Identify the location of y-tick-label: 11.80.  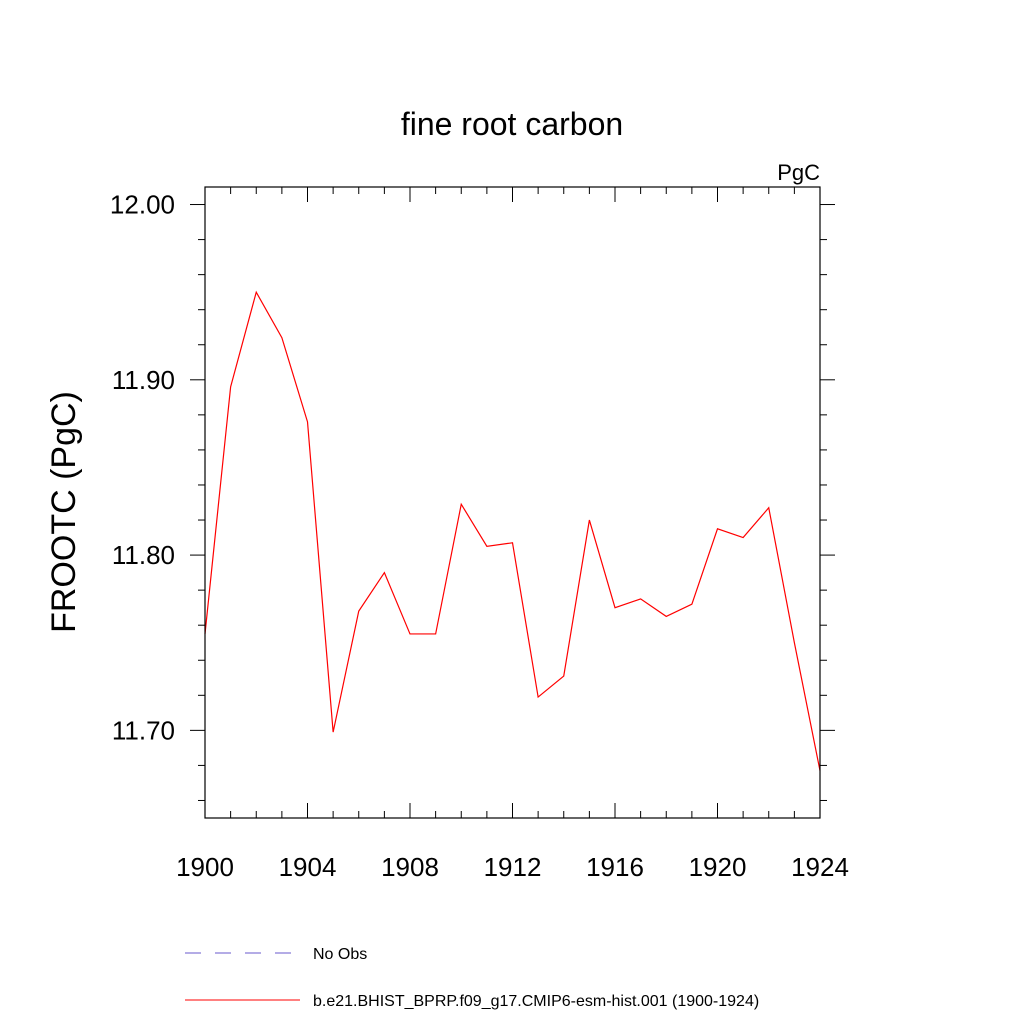
(143, 555).